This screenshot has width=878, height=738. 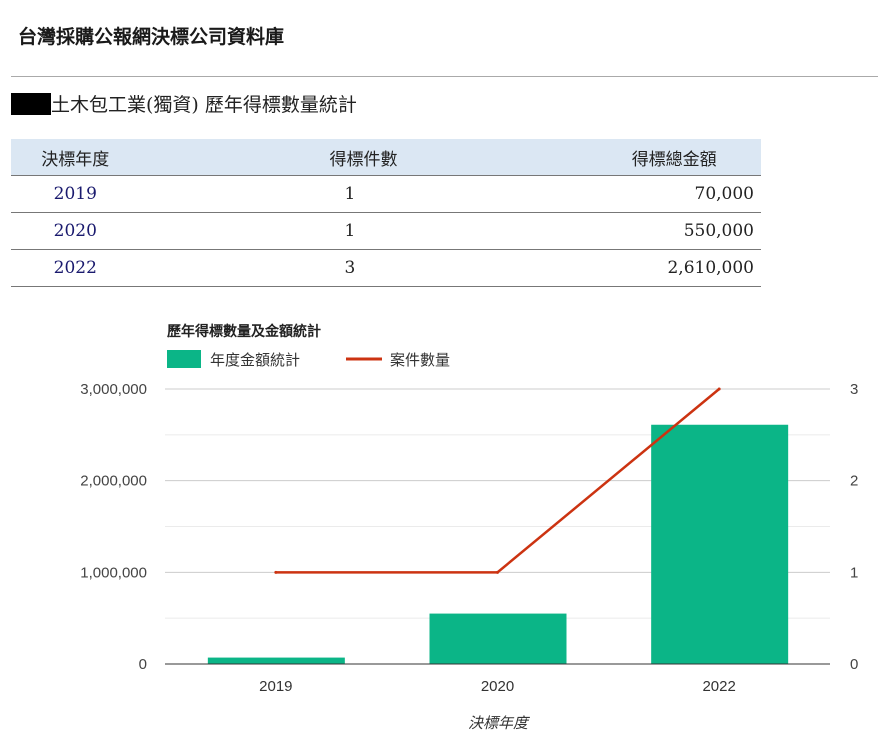 What do you see at coordinates (497, 686) in the screenshot?
I see `x-tick-label: 2020` at bounding box center [497, 686].